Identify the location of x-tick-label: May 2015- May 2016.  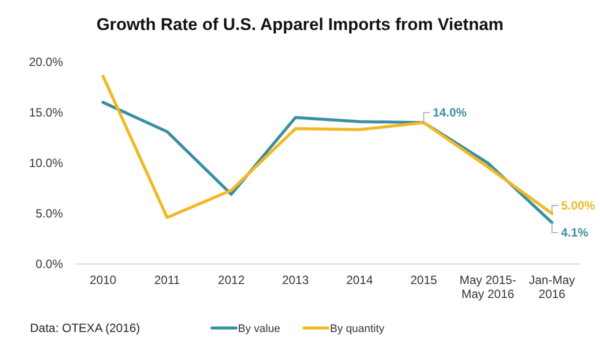
(488, 287).